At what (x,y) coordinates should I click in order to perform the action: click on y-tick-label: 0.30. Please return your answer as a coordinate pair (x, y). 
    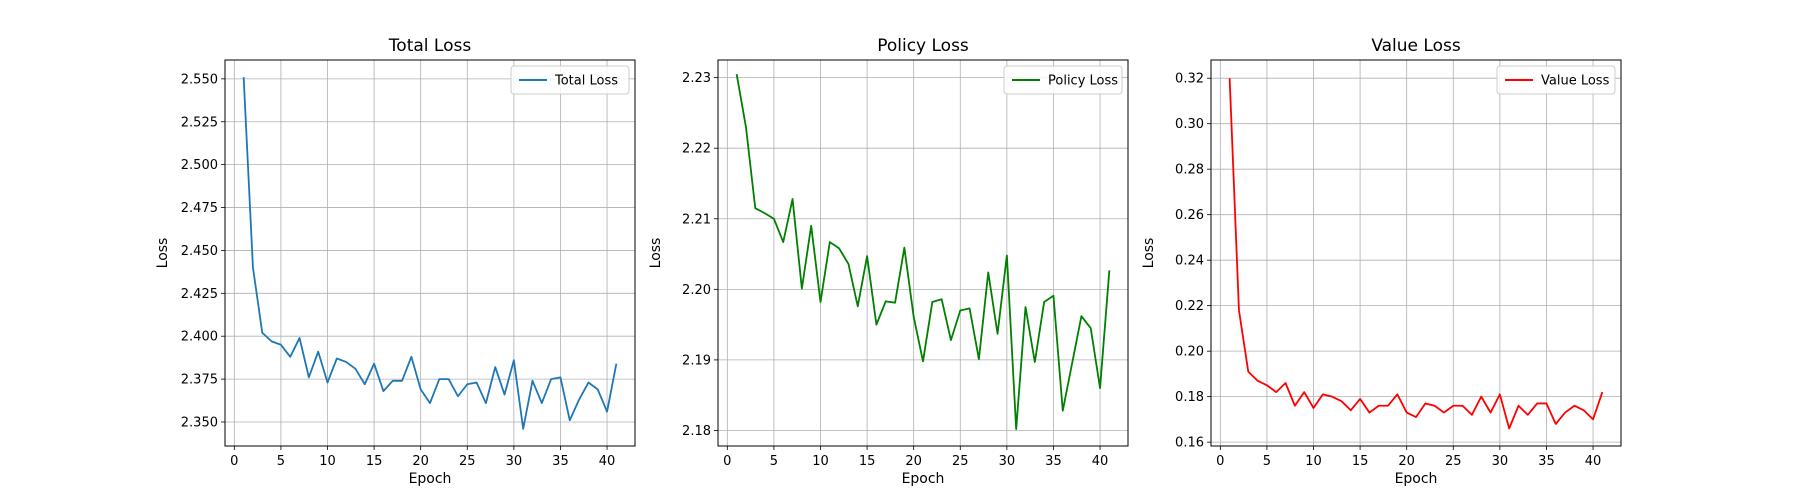
    Looking at the image, I should click on (1189, 124).